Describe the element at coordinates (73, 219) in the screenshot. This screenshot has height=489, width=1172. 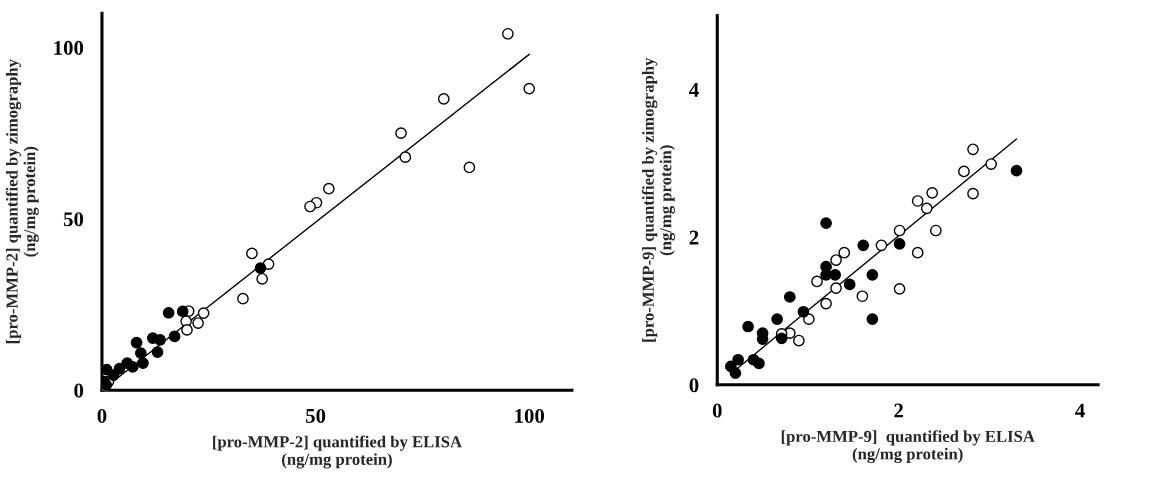
I see `y-tick-label: 50` at that location.